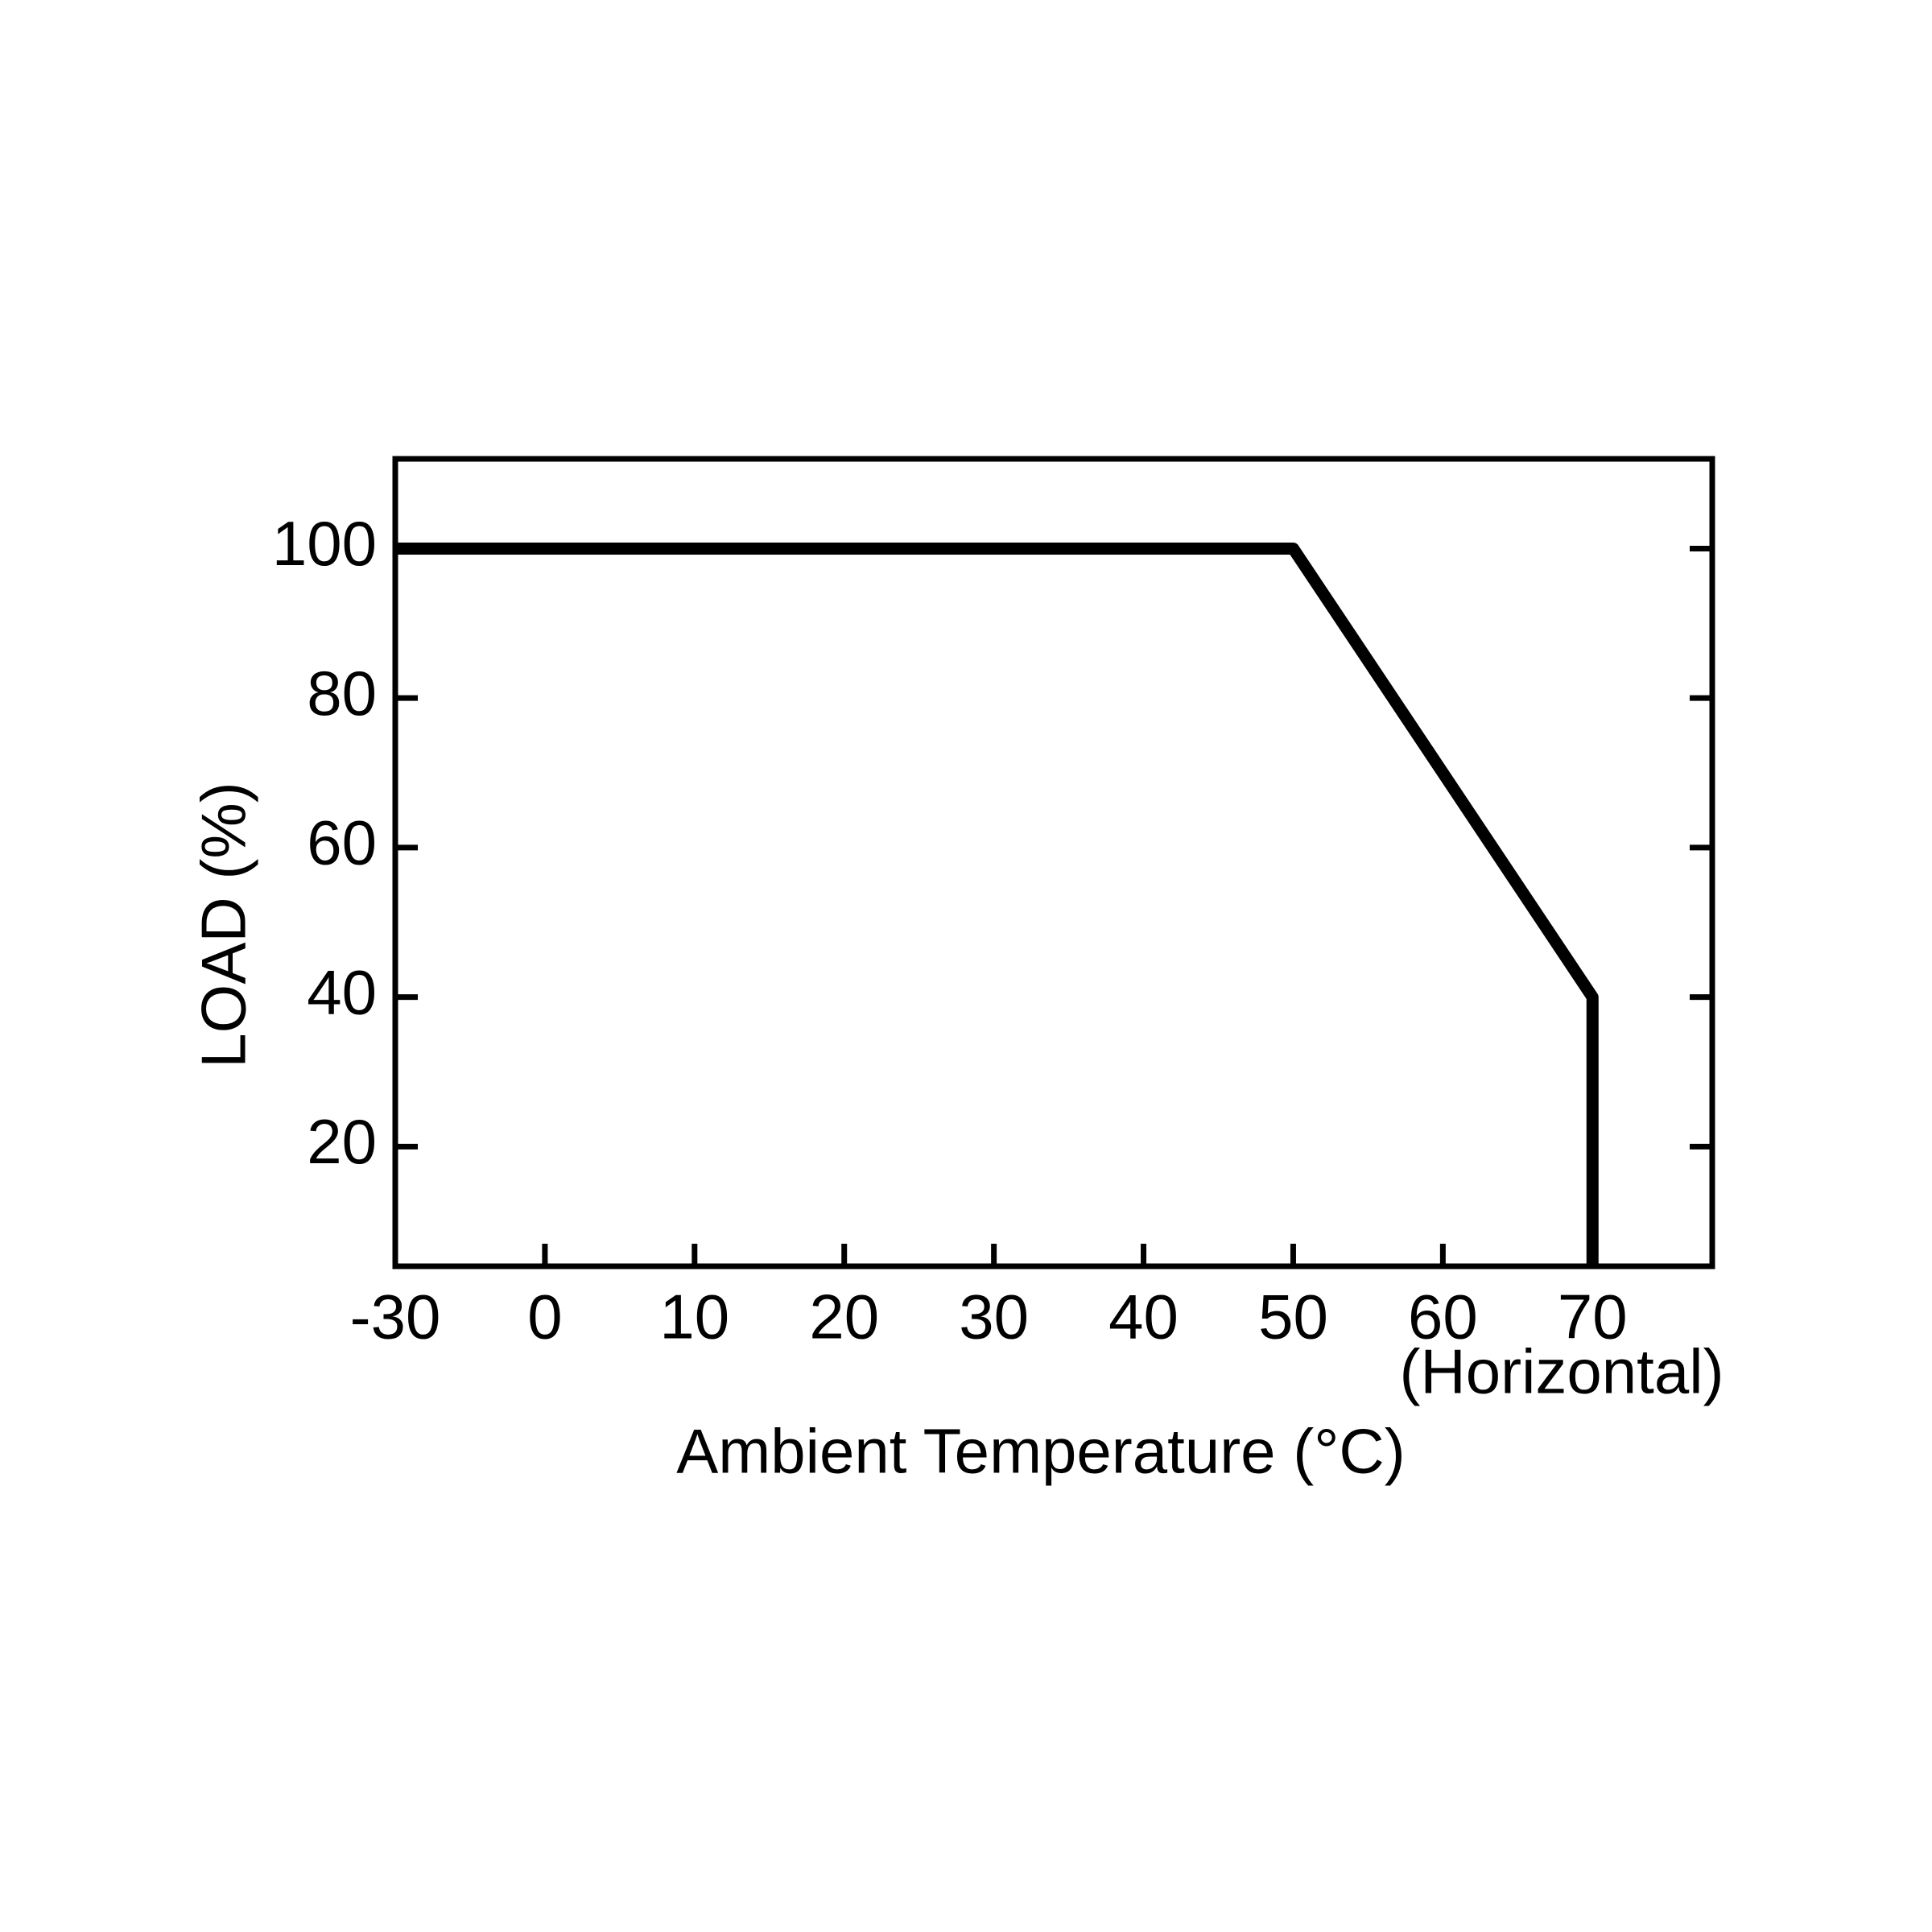 This screenshot has width=1932, height=1932. Describe the element at coordinates (1143, 1317) in the screenshot. I see `x-tick-label: 40` at that location.